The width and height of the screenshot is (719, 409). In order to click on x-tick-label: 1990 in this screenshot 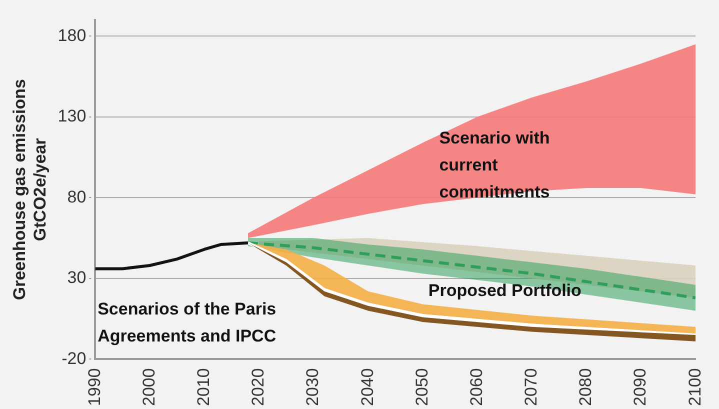, I will do `click(94, 387)`.